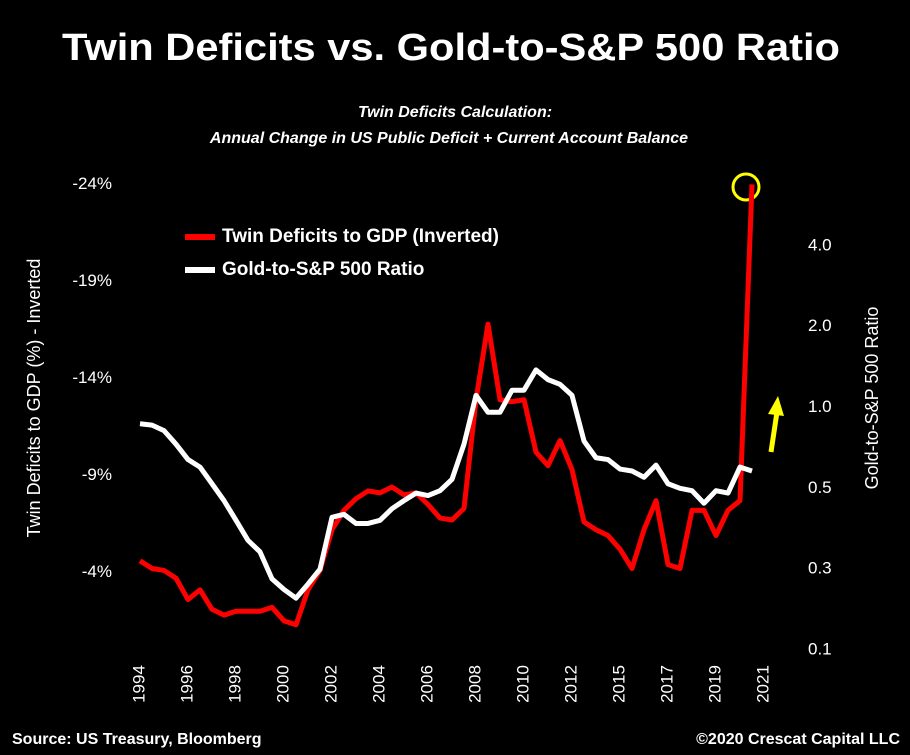 The image size is (910, 755). I want to click on highlight-circle, so click(746, 187).